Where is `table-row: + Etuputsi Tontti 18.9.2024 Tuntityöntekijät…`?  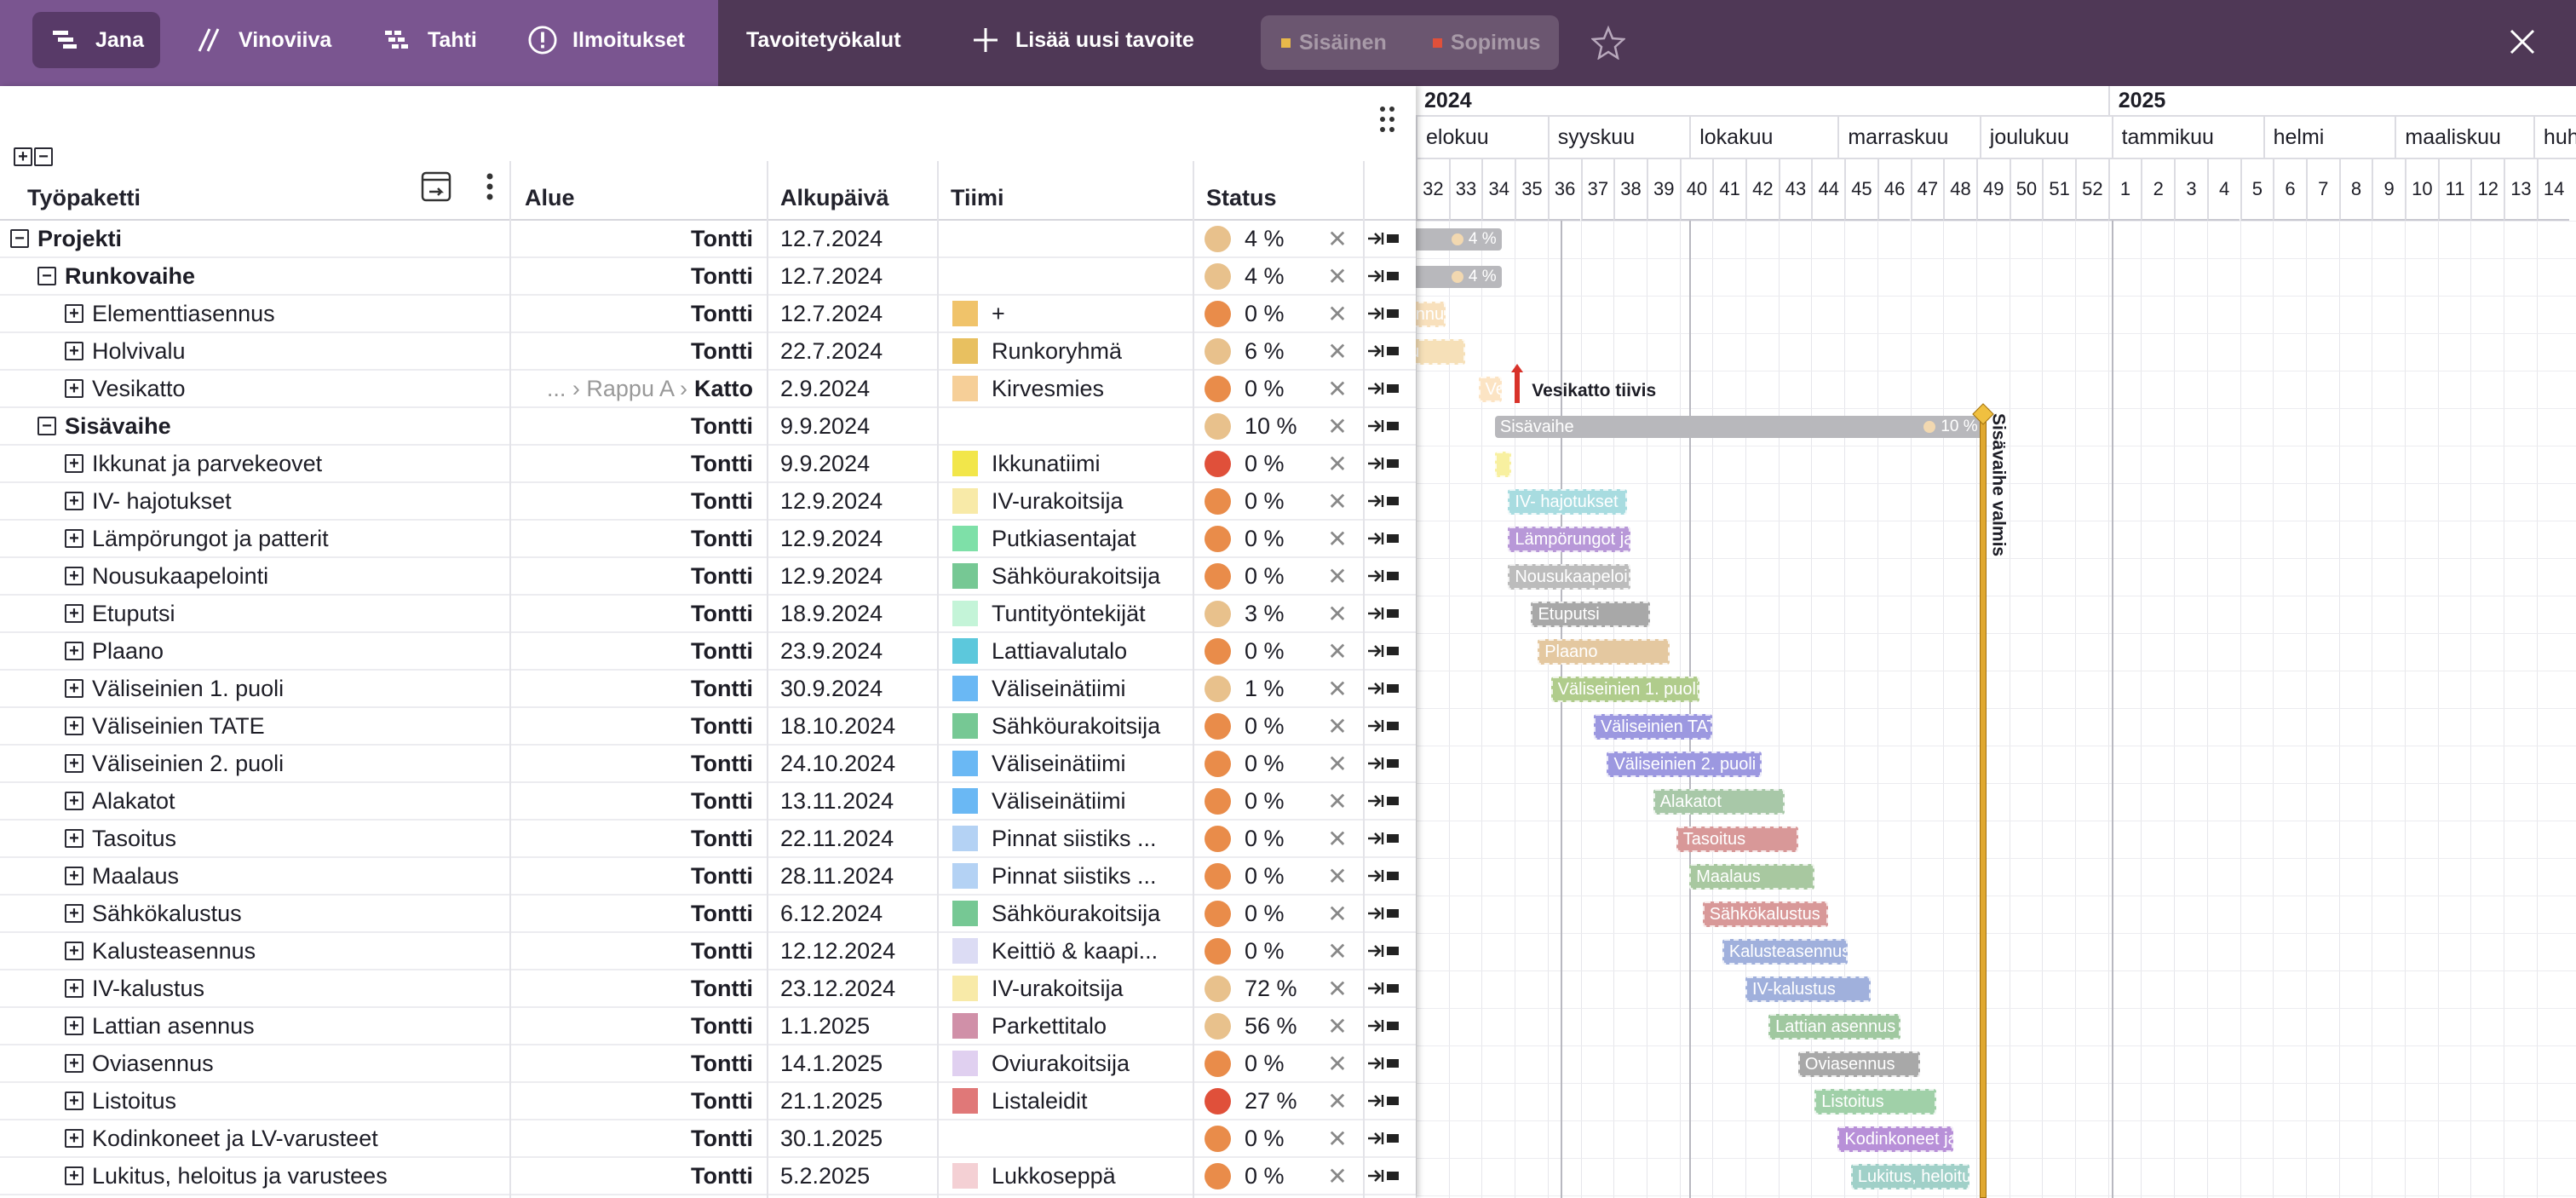
table-row: + Etuputsi Tontti 18.9.2024 Tuntityöntekijät… is located at coordinates (708, 614).